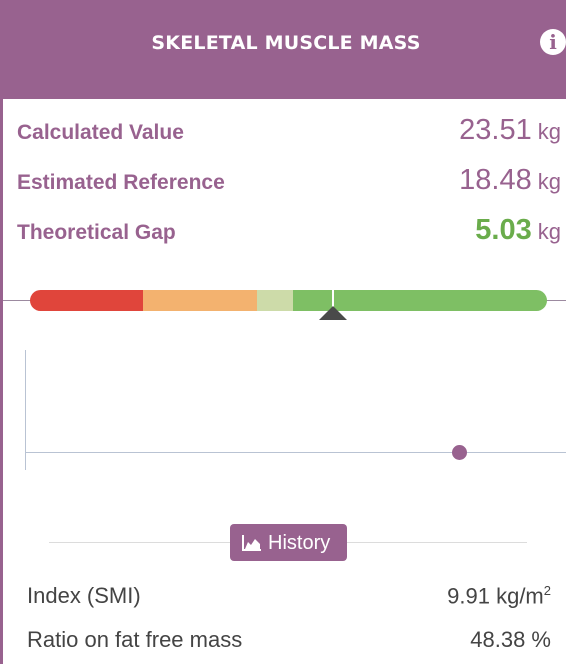 This screenshot has width=566, height=664. Describe the element at coordinates (299, 543) in the screenshot. I see `history-button-label: History` at that location.